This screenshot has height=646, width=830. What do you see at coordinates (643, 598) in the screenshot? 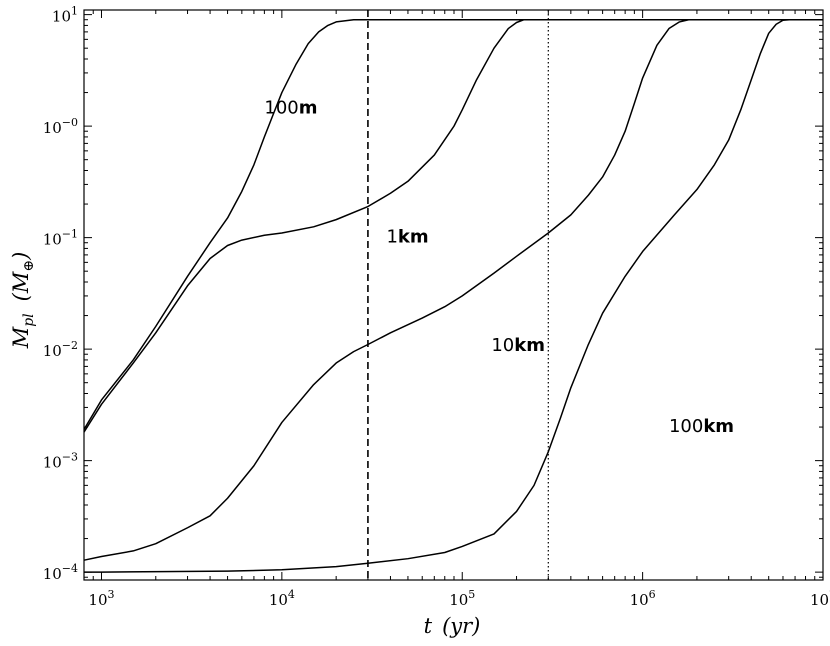
I see `x-tick-label: 10⁶` at bounding box center [643, 598].